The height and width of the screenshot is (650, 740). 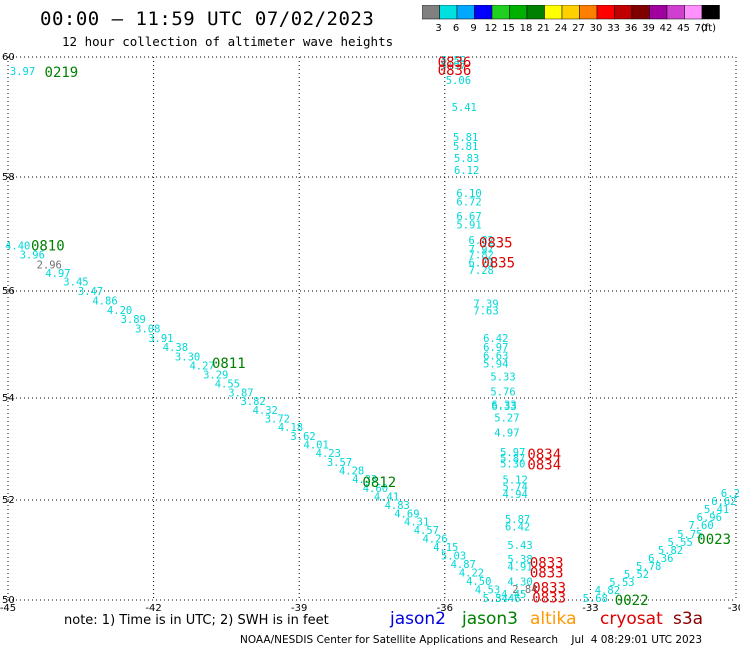 What do you see at coordinates (227, 385) in the screenshot?
I see `wave-height-label: 4.55` at bounding box center [227, 385].